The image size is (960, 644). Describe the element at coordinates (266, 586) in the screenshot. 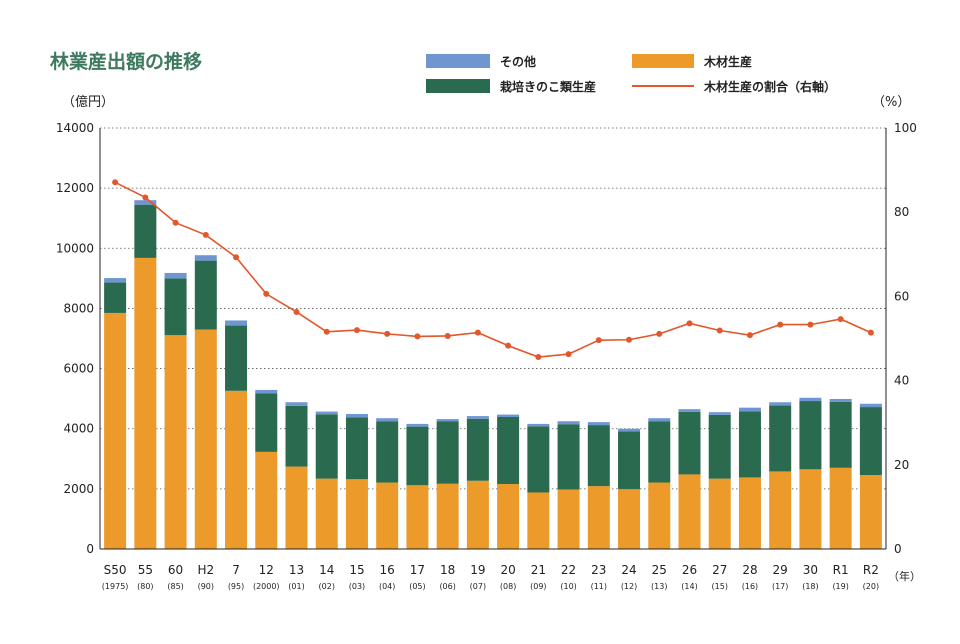

I see `x-tick-sublabel: (2000)` at that location.